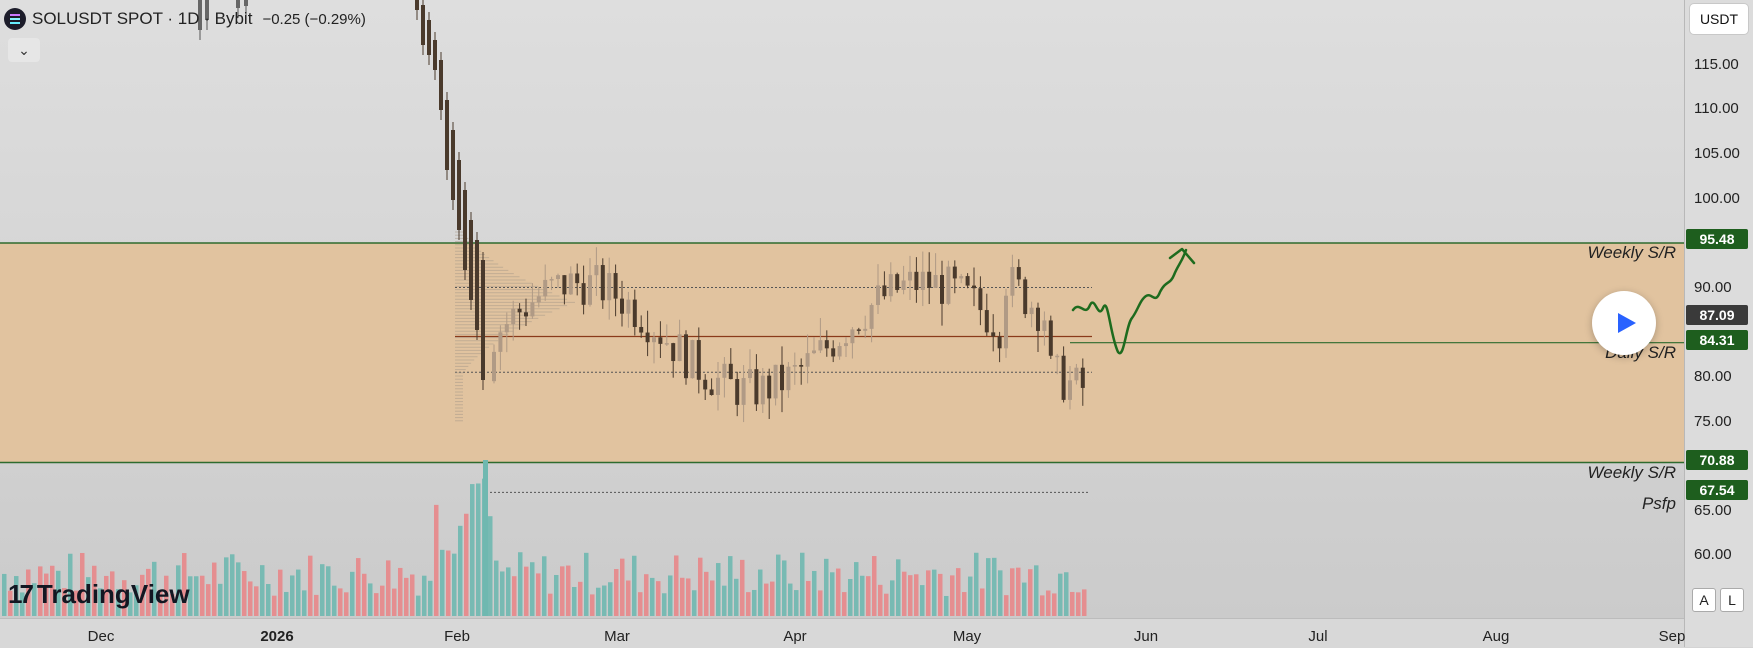  What do you see at coordinates (277, 636) in the screenshot?
I see `date-tick: 2026` at bounding box center [277, 636].